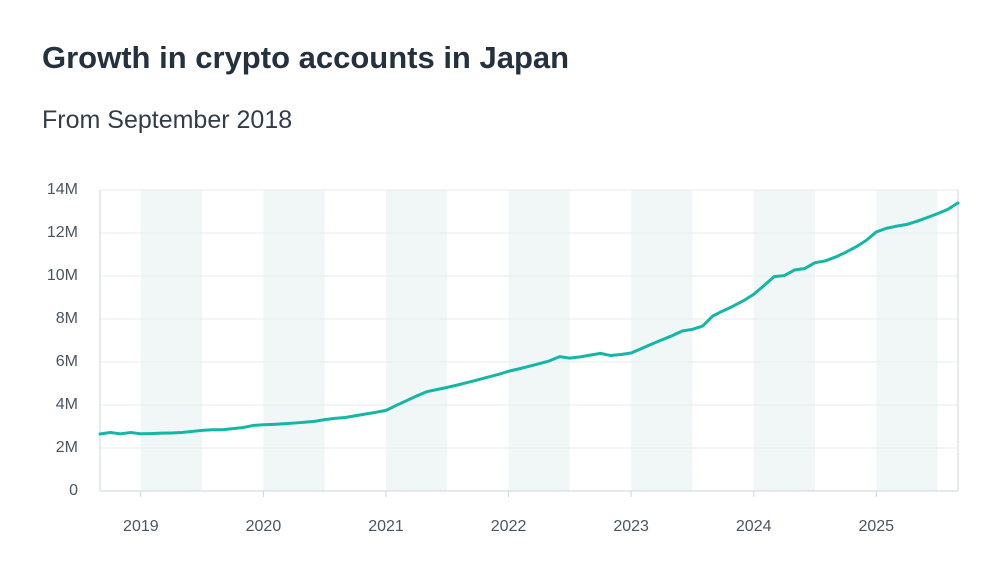  Describe the element at coordinates (509, 526) in the screenshot. I see `x-tick-label: 2022` at that location.